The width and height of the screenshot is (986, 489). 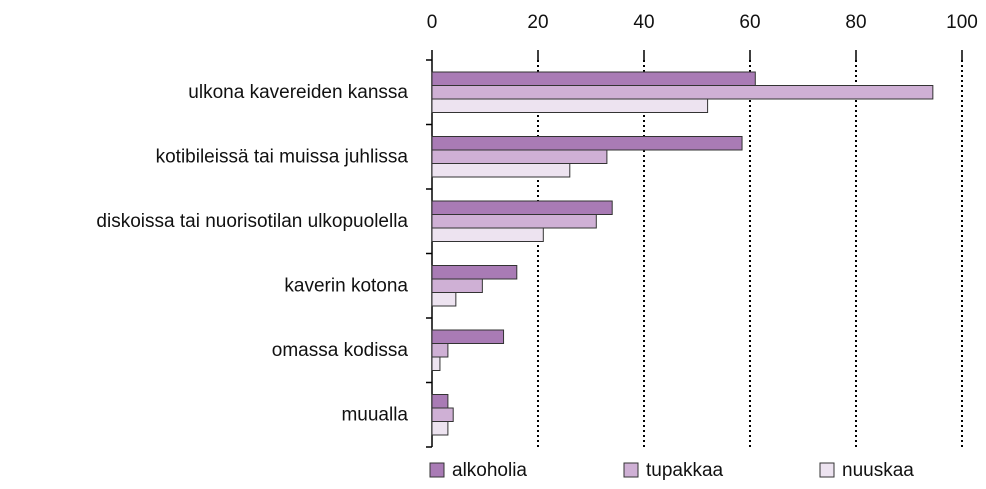 What do you see at coordinates (855, 22) in the screenshot?
I see `x-tick-label: 80` at bounding box center [855, 22].